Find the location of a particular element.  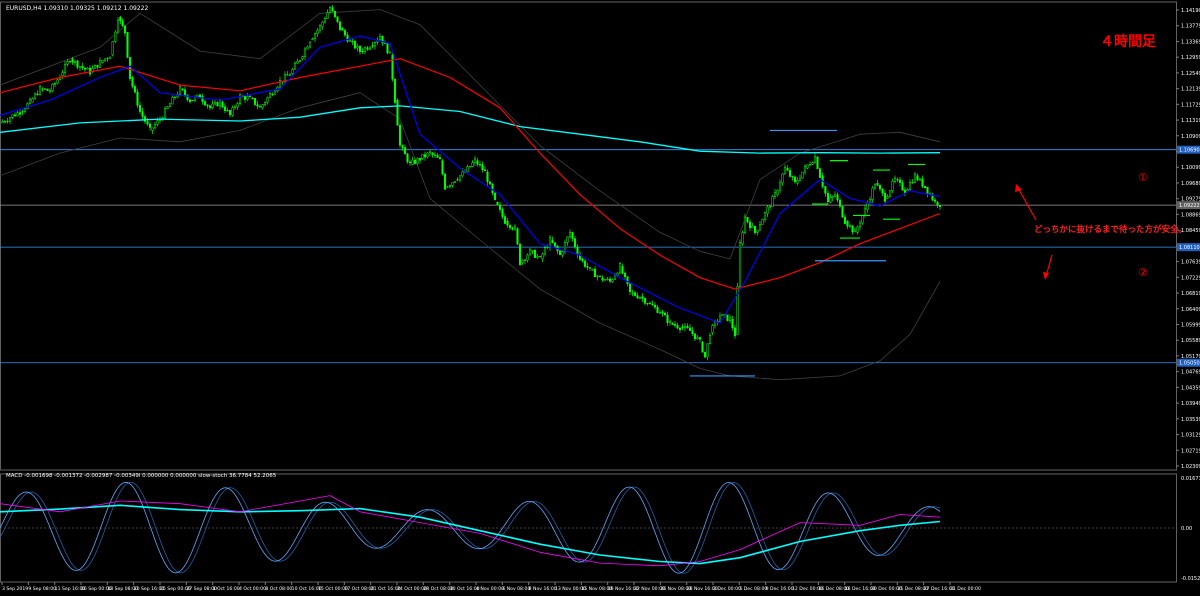

time-tick-label: 30 Oct 16:00 is located at coordinates (465, 589).